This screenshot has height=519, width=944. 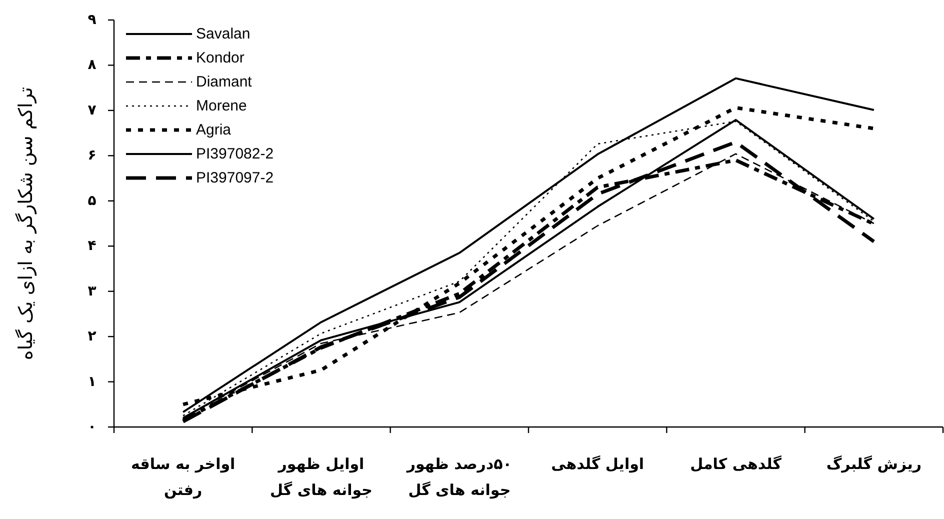 What do you see at coordinates (92, 65) in the screenshot?
I see `y-tick-label: ۸` at bounding box center [92, 65].